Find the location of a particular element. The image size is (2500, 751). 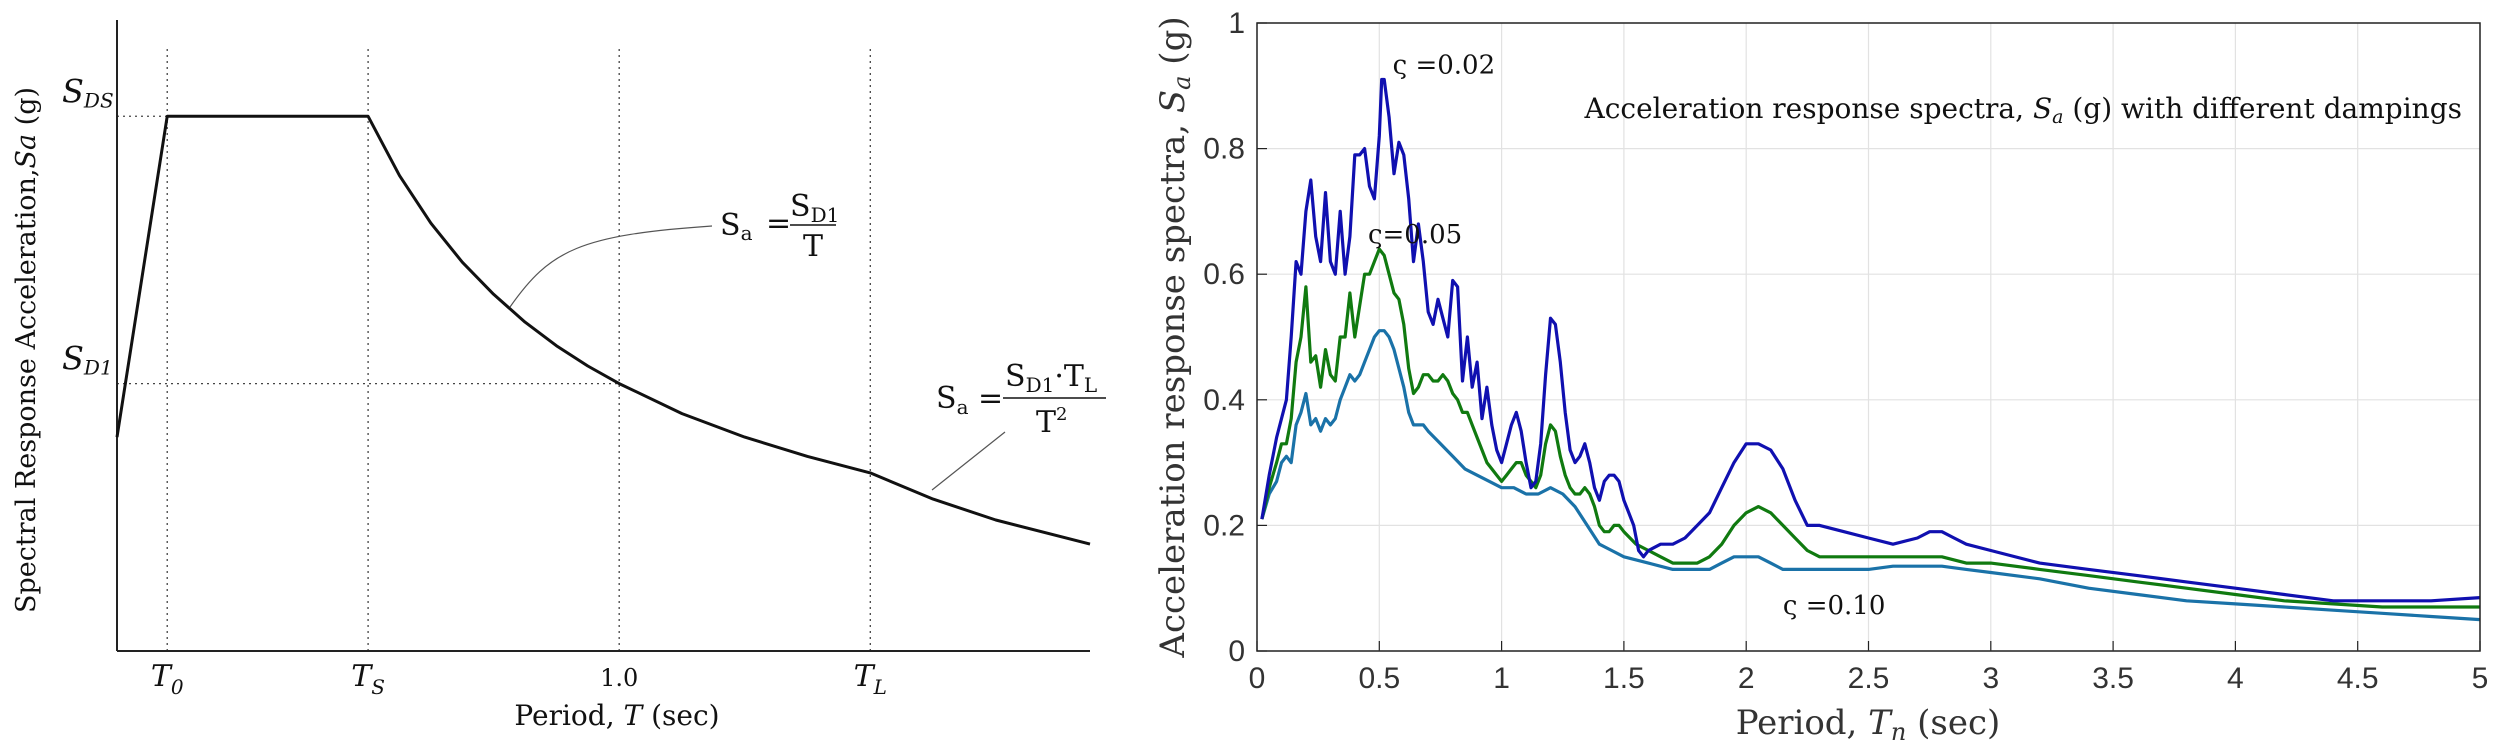

left-x-axis-label: Period, T (sec) is located at coordinates (616, 715).